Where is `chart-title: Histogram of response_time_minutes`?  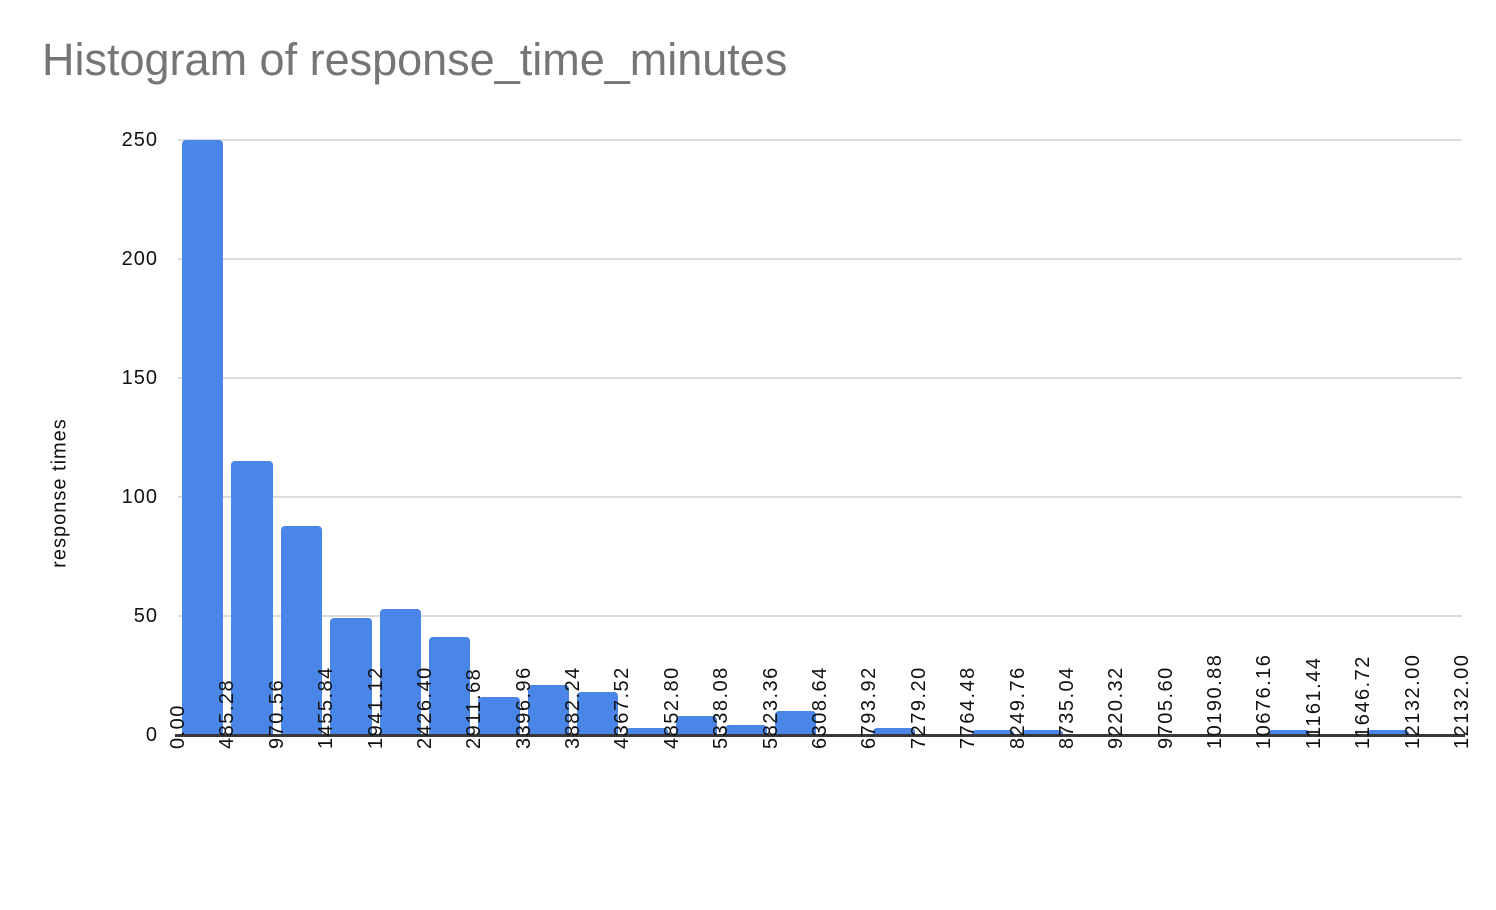
chart-title: Histogram of response_time_minutes is located at coordinates (415, 59).